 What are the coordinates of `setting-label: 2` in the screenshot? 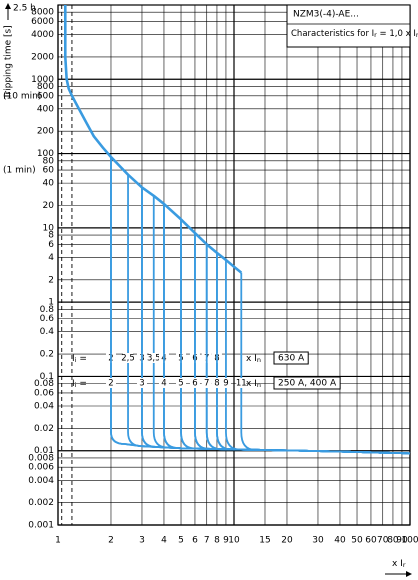 It's located at (110, 384).